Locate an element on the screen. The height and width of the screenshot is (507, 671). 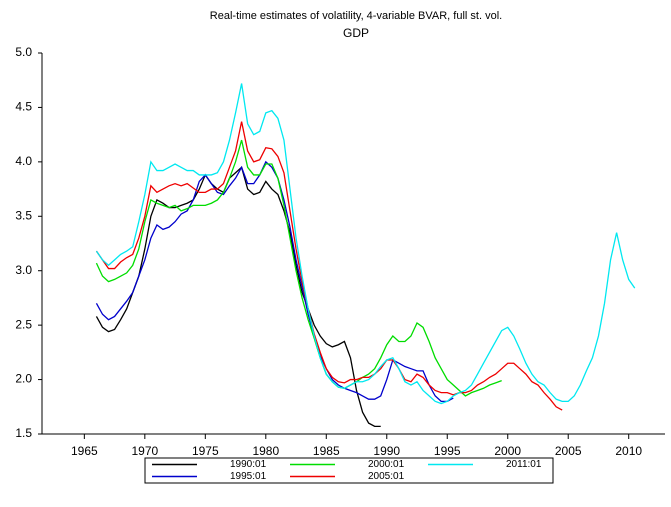
legend-label: 2000:01 is located at coordinates (386, 464).